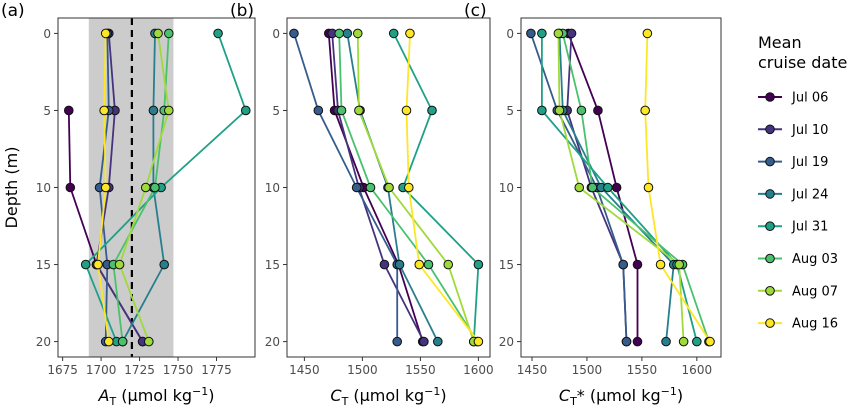 This screenshot has height=413, width=850. What do you see at coordinates (11, 188) in the screenshot?
I see `y-axis-label: Depth (m)` at bounding box center [11, 188].